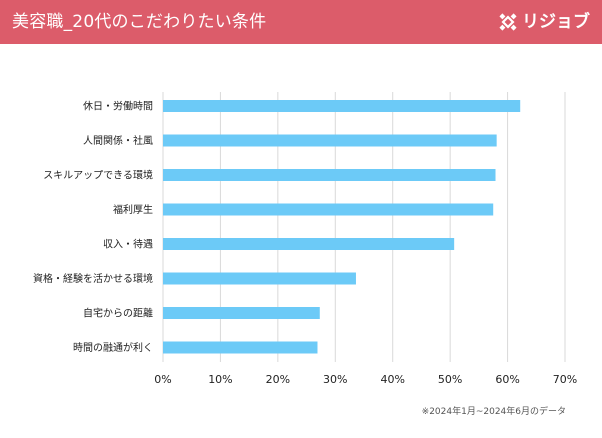 The width and height of the screenshot is (602, 438). Describe the element at coordinates (508, 22) in the screenshot. I see `logo-icon` at that location.